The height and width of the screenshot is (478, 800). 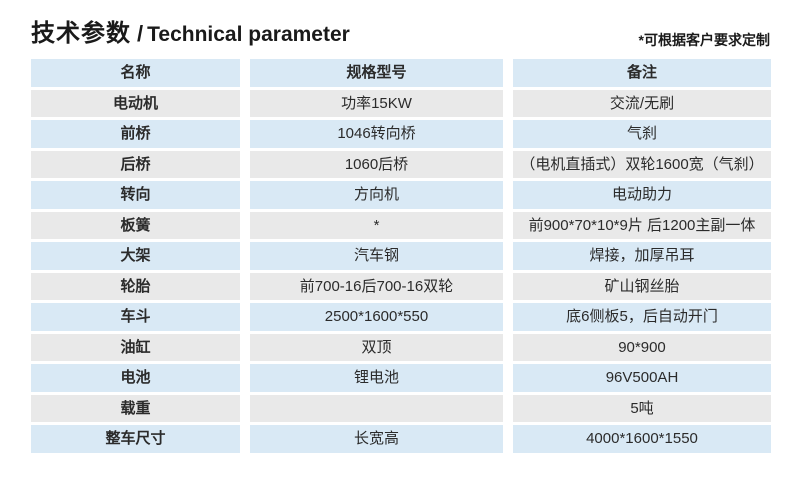 I want to click on customization-note: *可根据客户要求定制, so click(x=704, y=40).